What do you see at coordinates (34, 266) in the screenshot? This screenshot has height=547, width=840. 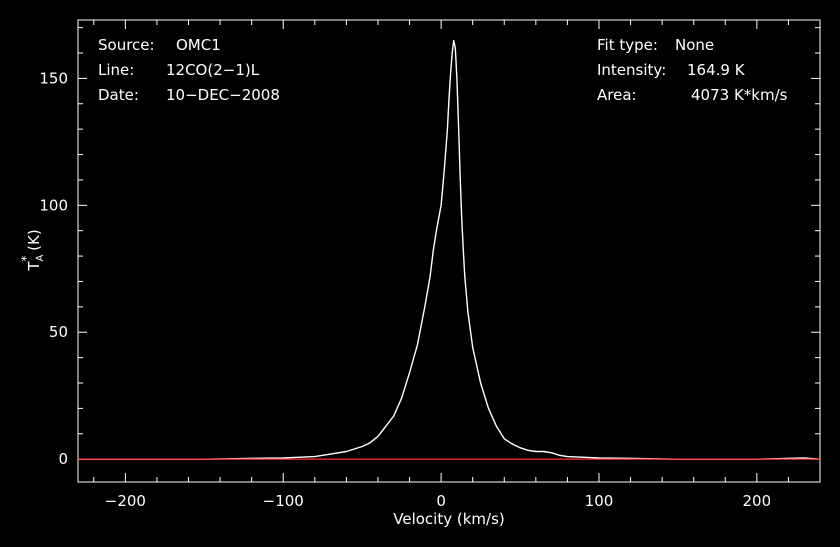 I see `y-axis-label-main: T` at bounding box center [34, 266].